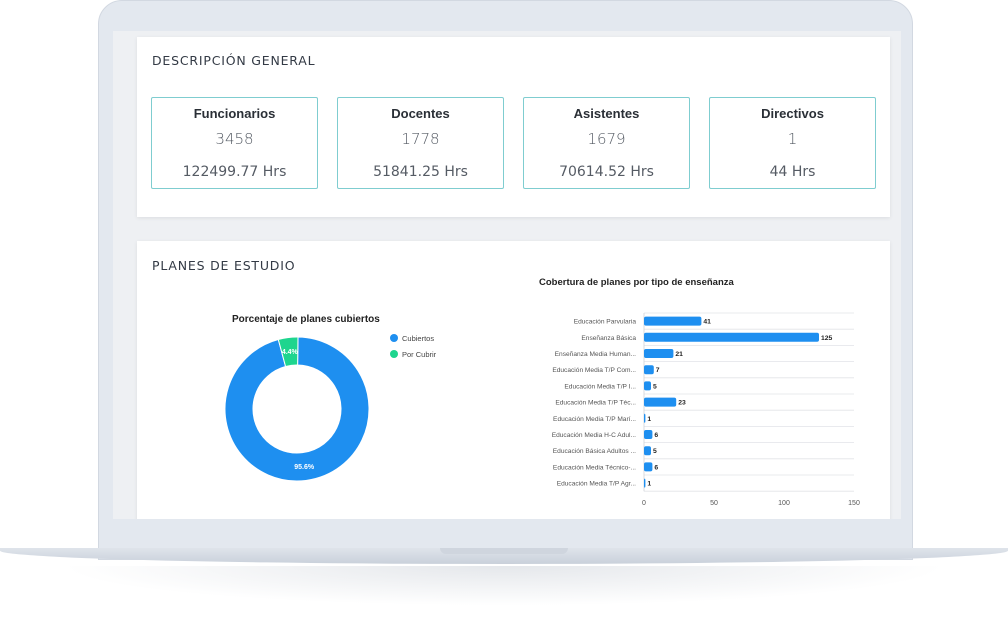 This screenshot has height=623, width=1008. I want to click on bar-value-label: 125, so click(827, 338).